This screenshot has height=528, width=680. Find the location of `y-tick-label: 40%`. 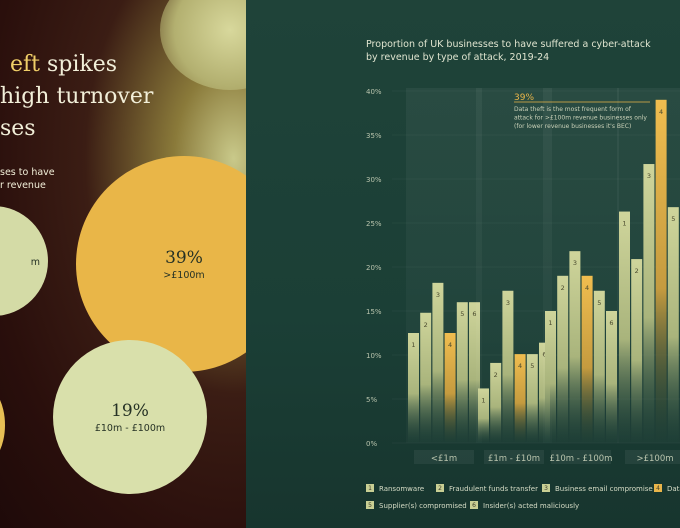

y-tick-label: 40% is located at coordinates (374, 92).